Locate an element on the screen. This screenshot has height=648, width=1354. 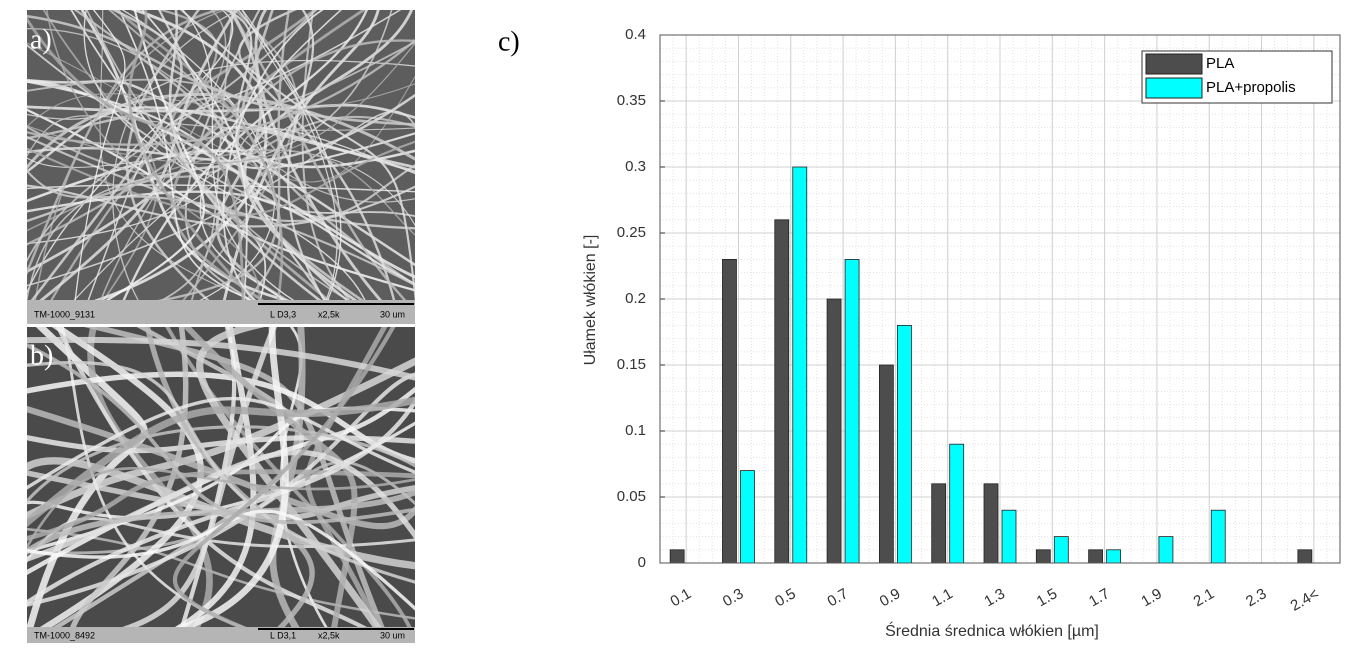
x-tick-label: 1.7 is located at coordinates (1099, 597).